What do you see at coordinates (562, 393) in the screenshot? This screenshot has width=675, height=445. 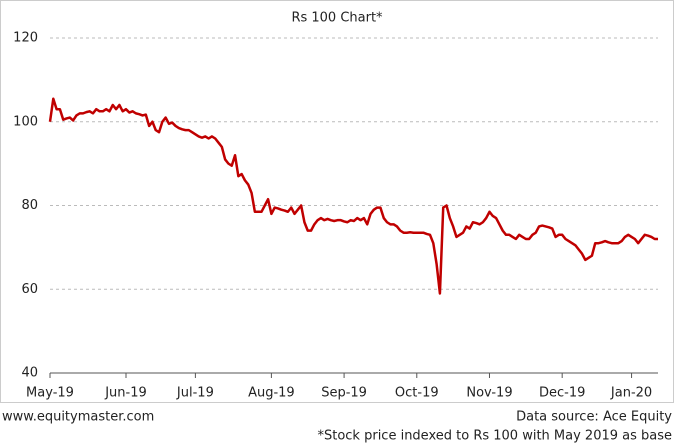 I see `x-tick-label: Dec-19` at bounding box center [562, 393].